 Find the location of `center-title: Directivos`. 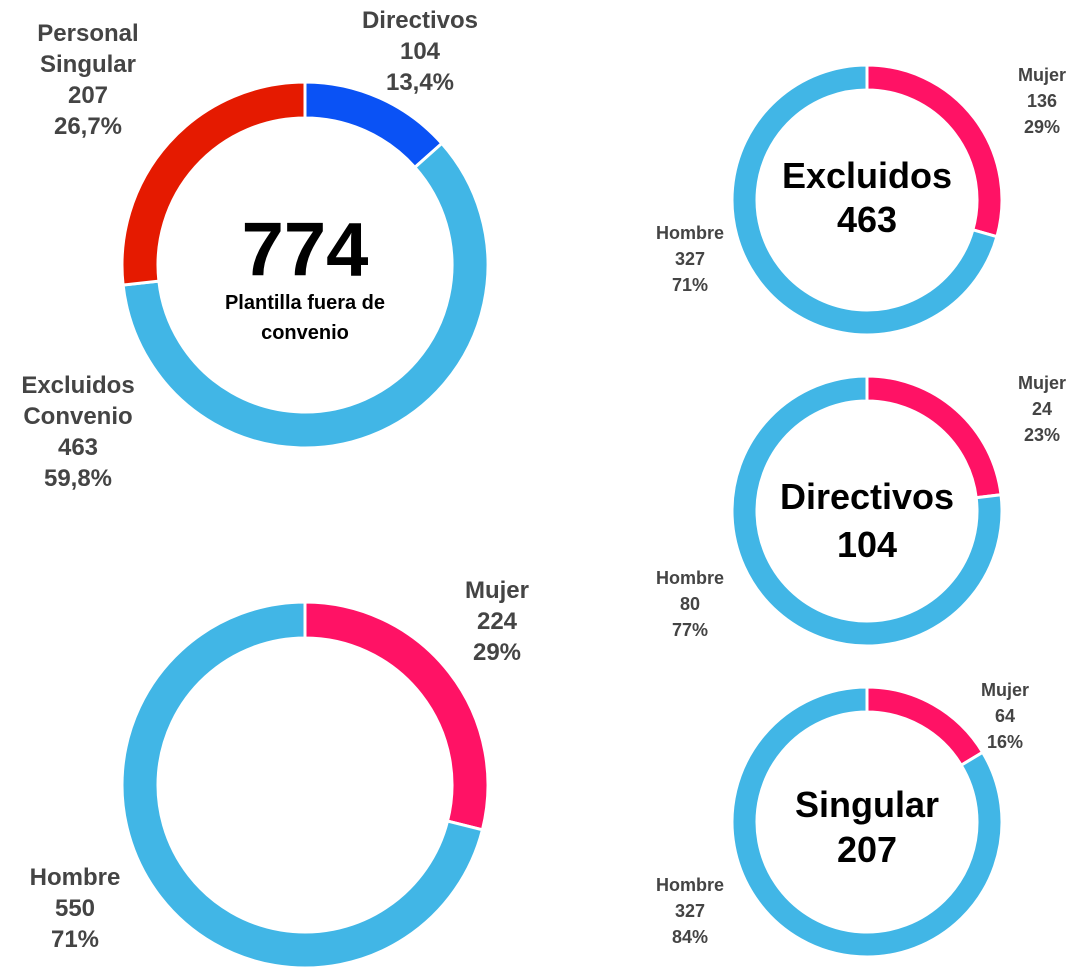

center-title: Directivos is located at coordinates (867, 496).